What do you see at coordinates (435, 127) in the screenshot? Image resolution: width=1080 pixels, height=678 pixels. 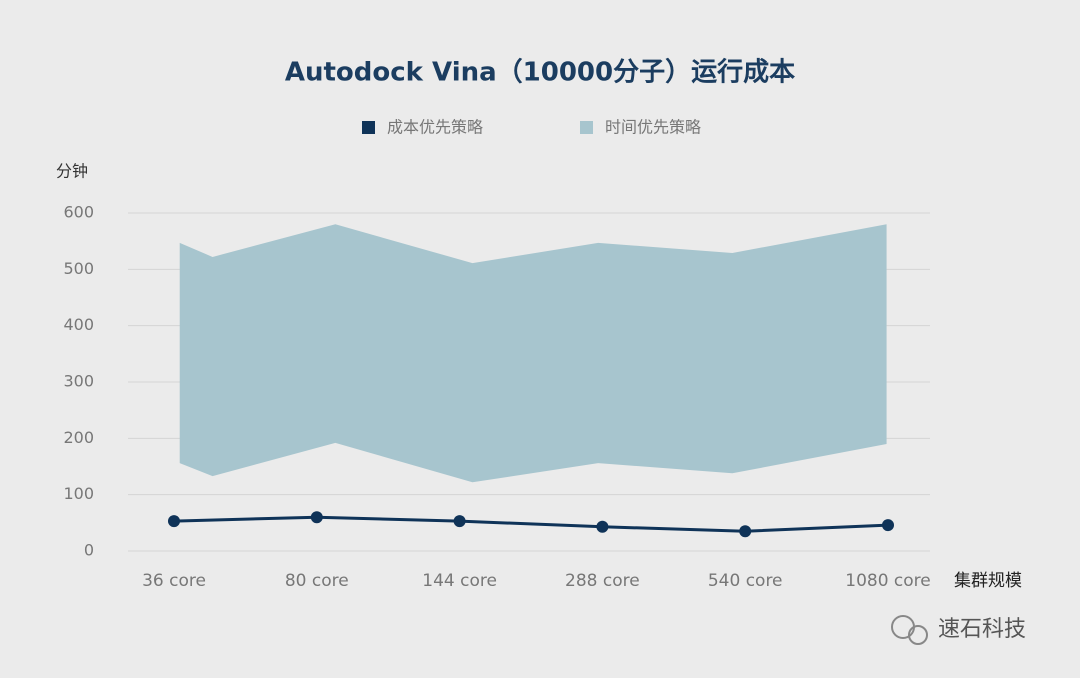 I see `legend-label: 成本优先策略` at bounding box center [435, 127].